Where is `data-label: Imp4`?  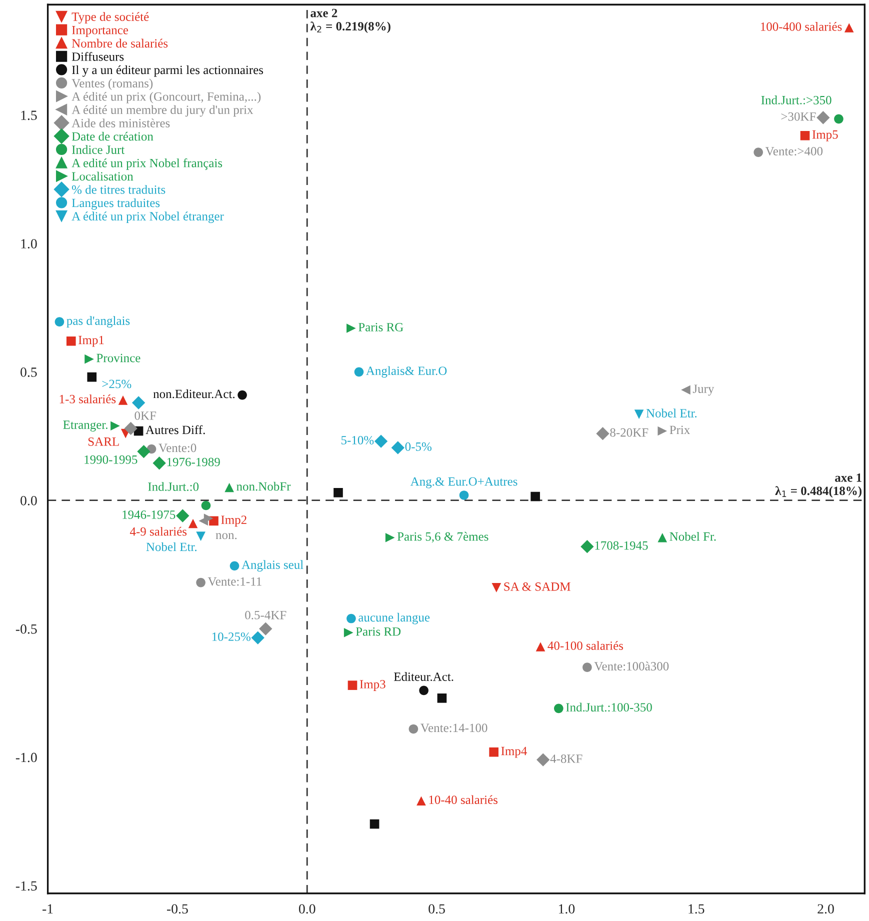 data-label: Imp4 is located at coordinates (514, 752).